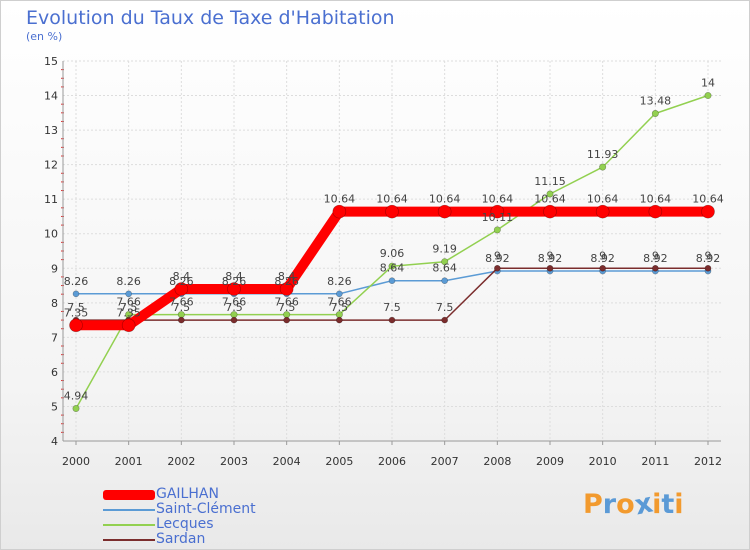  I want to click on y-tick-label: 14, so click(51, 96).